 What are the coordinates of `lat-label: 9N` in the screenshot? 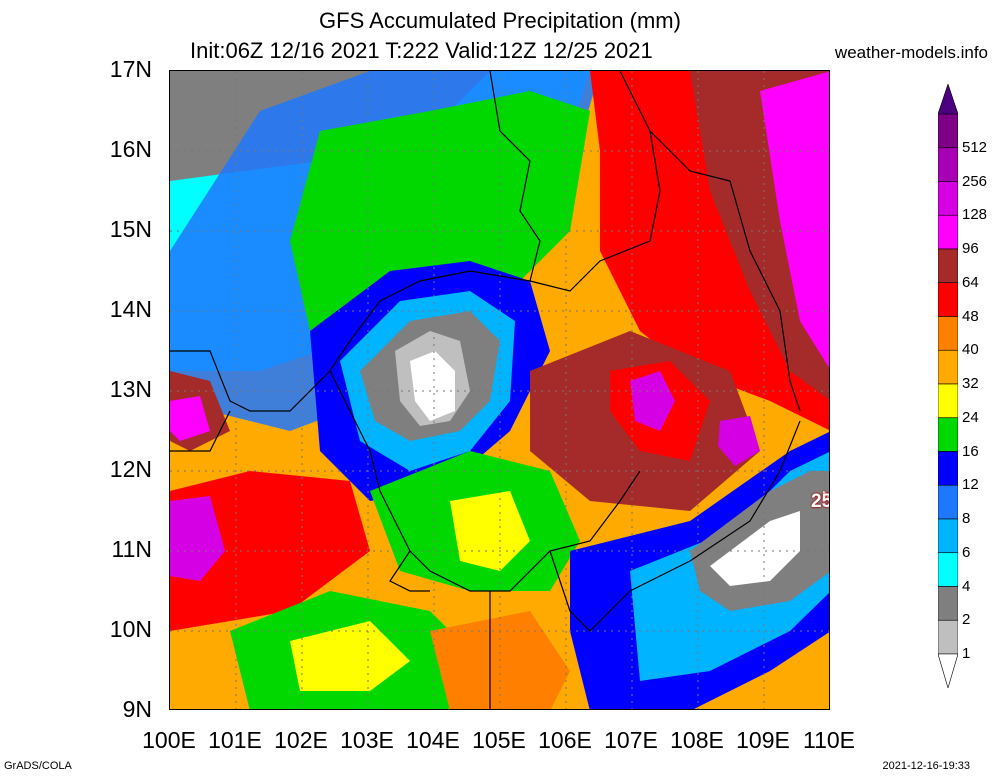 It's located at (137, 709).